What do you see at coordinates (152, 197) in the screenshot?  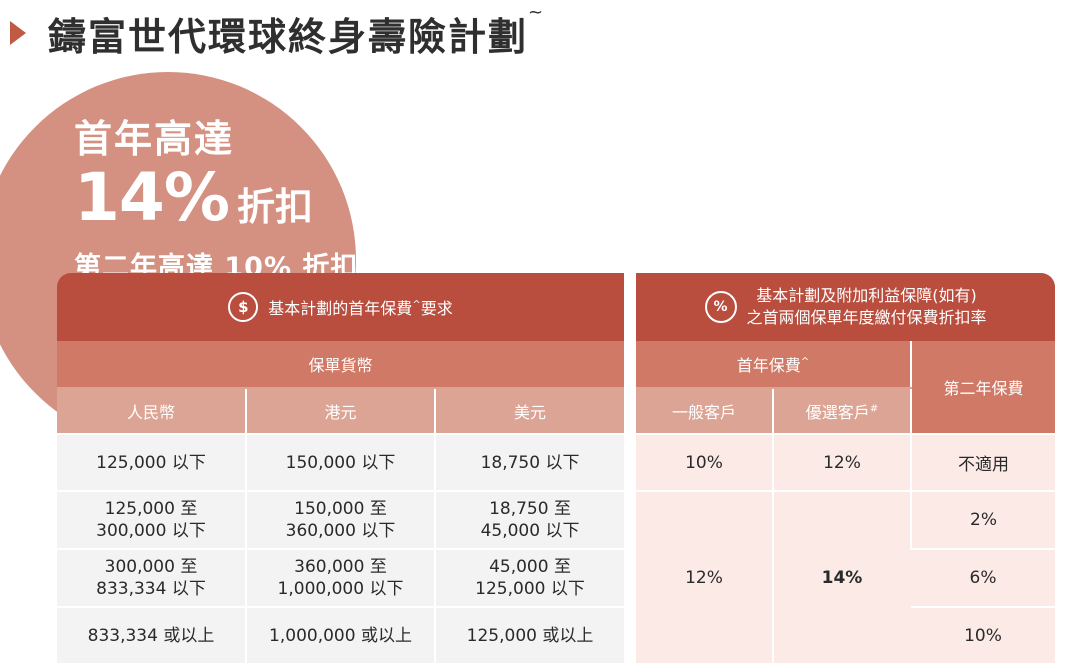 I see `promo-discount-value: 14%` at bounding box center [152, 197].